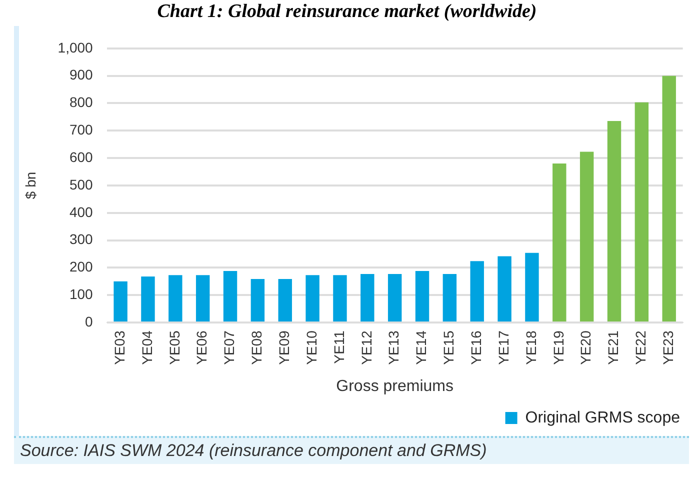 The height and width of the screenshot is (500, 694). I want to click on x-tick-label: YE03, so click(119, 347).